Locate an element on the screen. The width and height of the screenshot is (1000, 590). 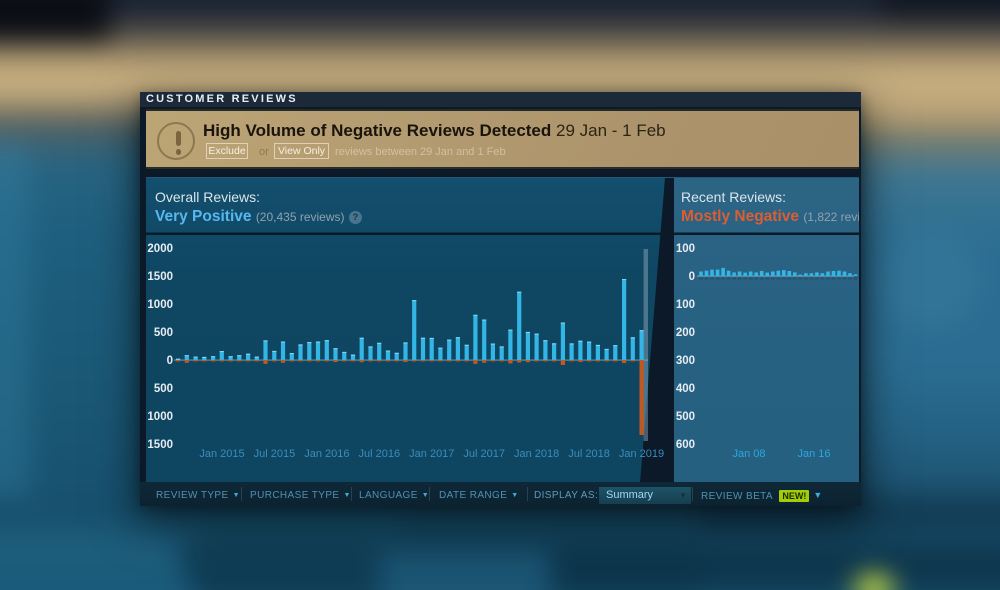
svg-text: Jan 16 is located at coordinates (813, 454).